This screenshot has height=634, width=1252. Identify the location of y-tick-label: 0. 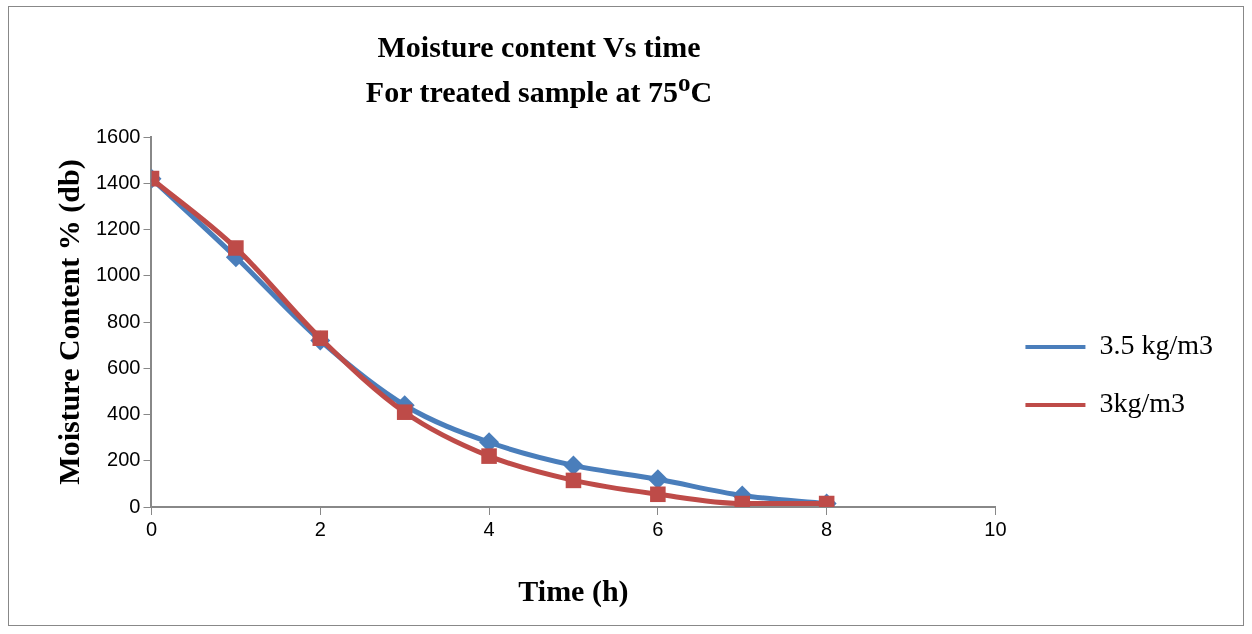
(135, 505).